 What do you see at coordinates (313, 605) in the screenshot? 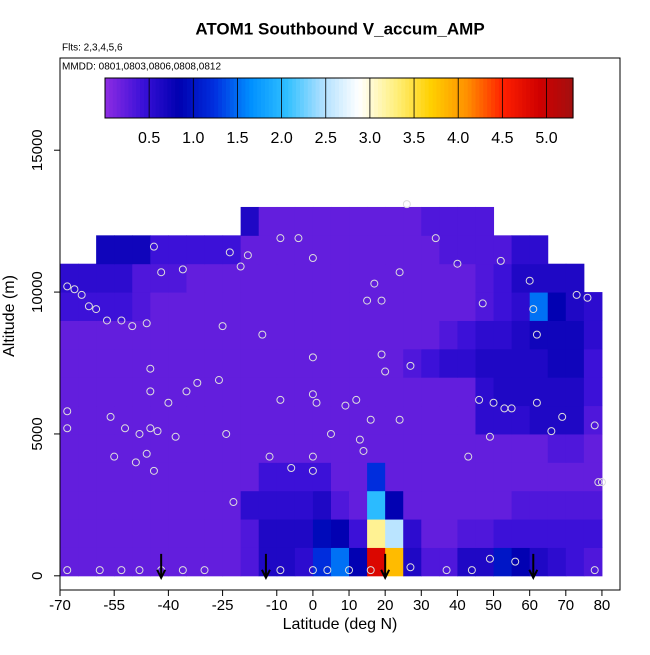
I see `x-tick-label: 0` at bounding box center [313, 605].